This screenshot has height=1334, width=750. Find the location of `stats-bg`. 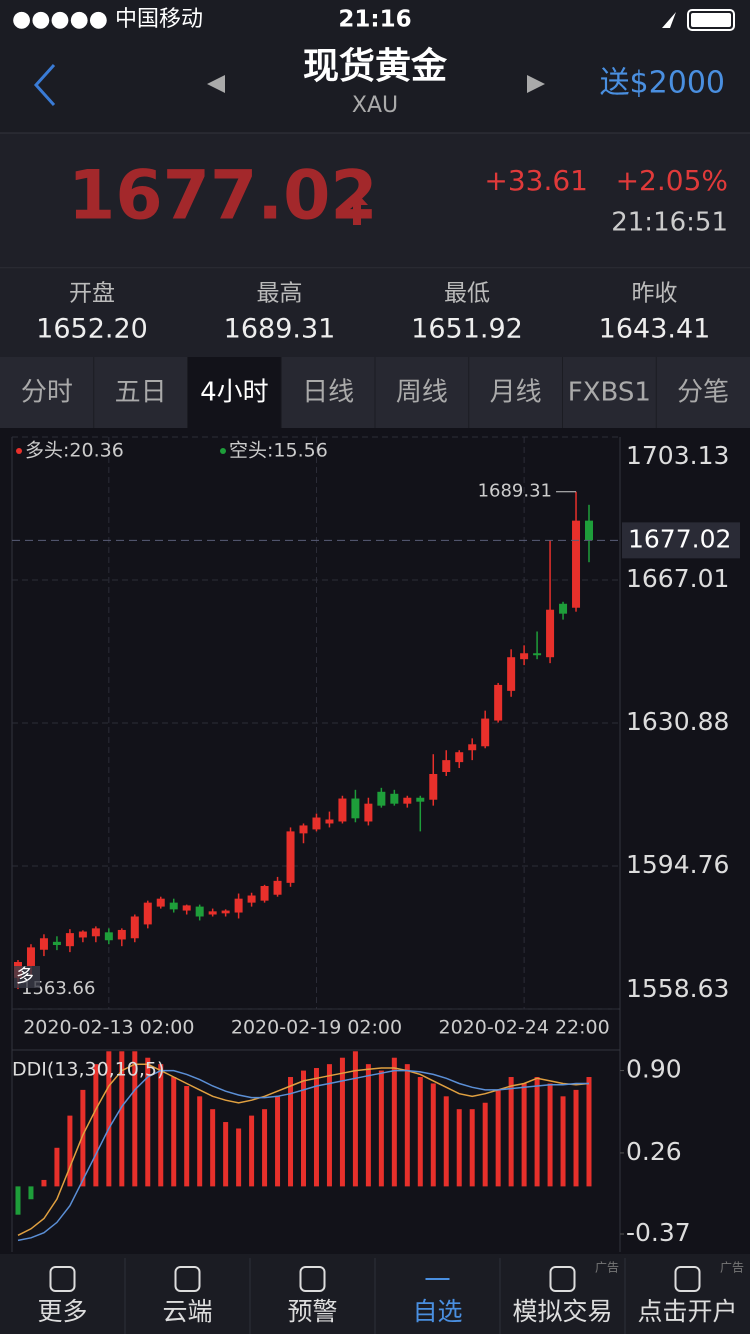

stats-bg is located at coordinates (375, 313).